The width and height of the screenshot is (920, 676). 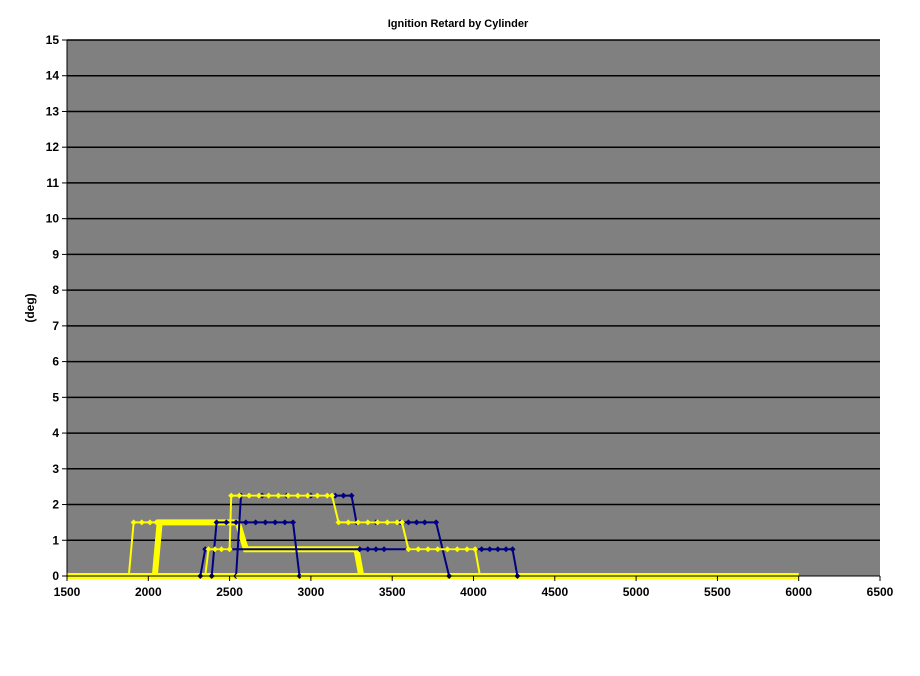 What do you see at coordinates (55, 469) in the screenshot?
I see `y-tick-label: 3` at bounding box center [55, 469].